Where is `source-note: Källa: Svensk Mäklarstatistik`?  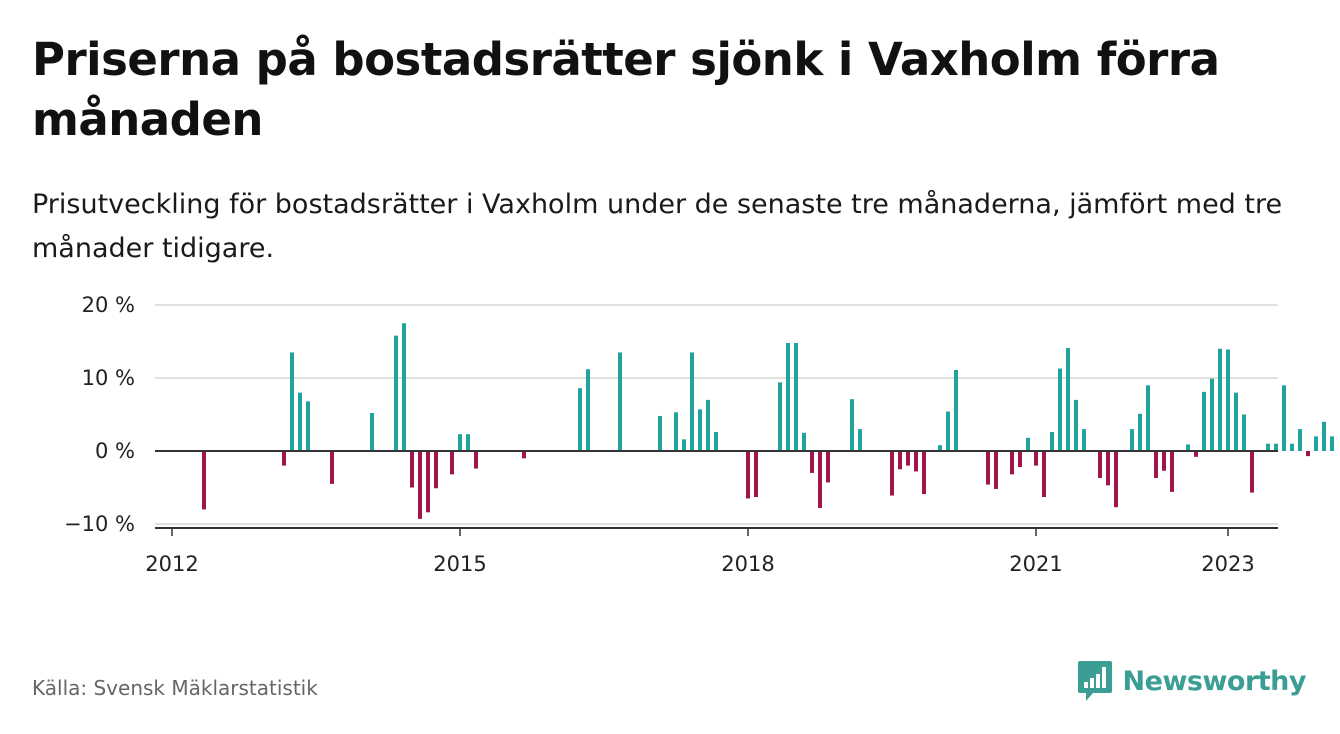 source-note: Källa: Svensk Mäklarstatistik is located at coordinates (175, 688).